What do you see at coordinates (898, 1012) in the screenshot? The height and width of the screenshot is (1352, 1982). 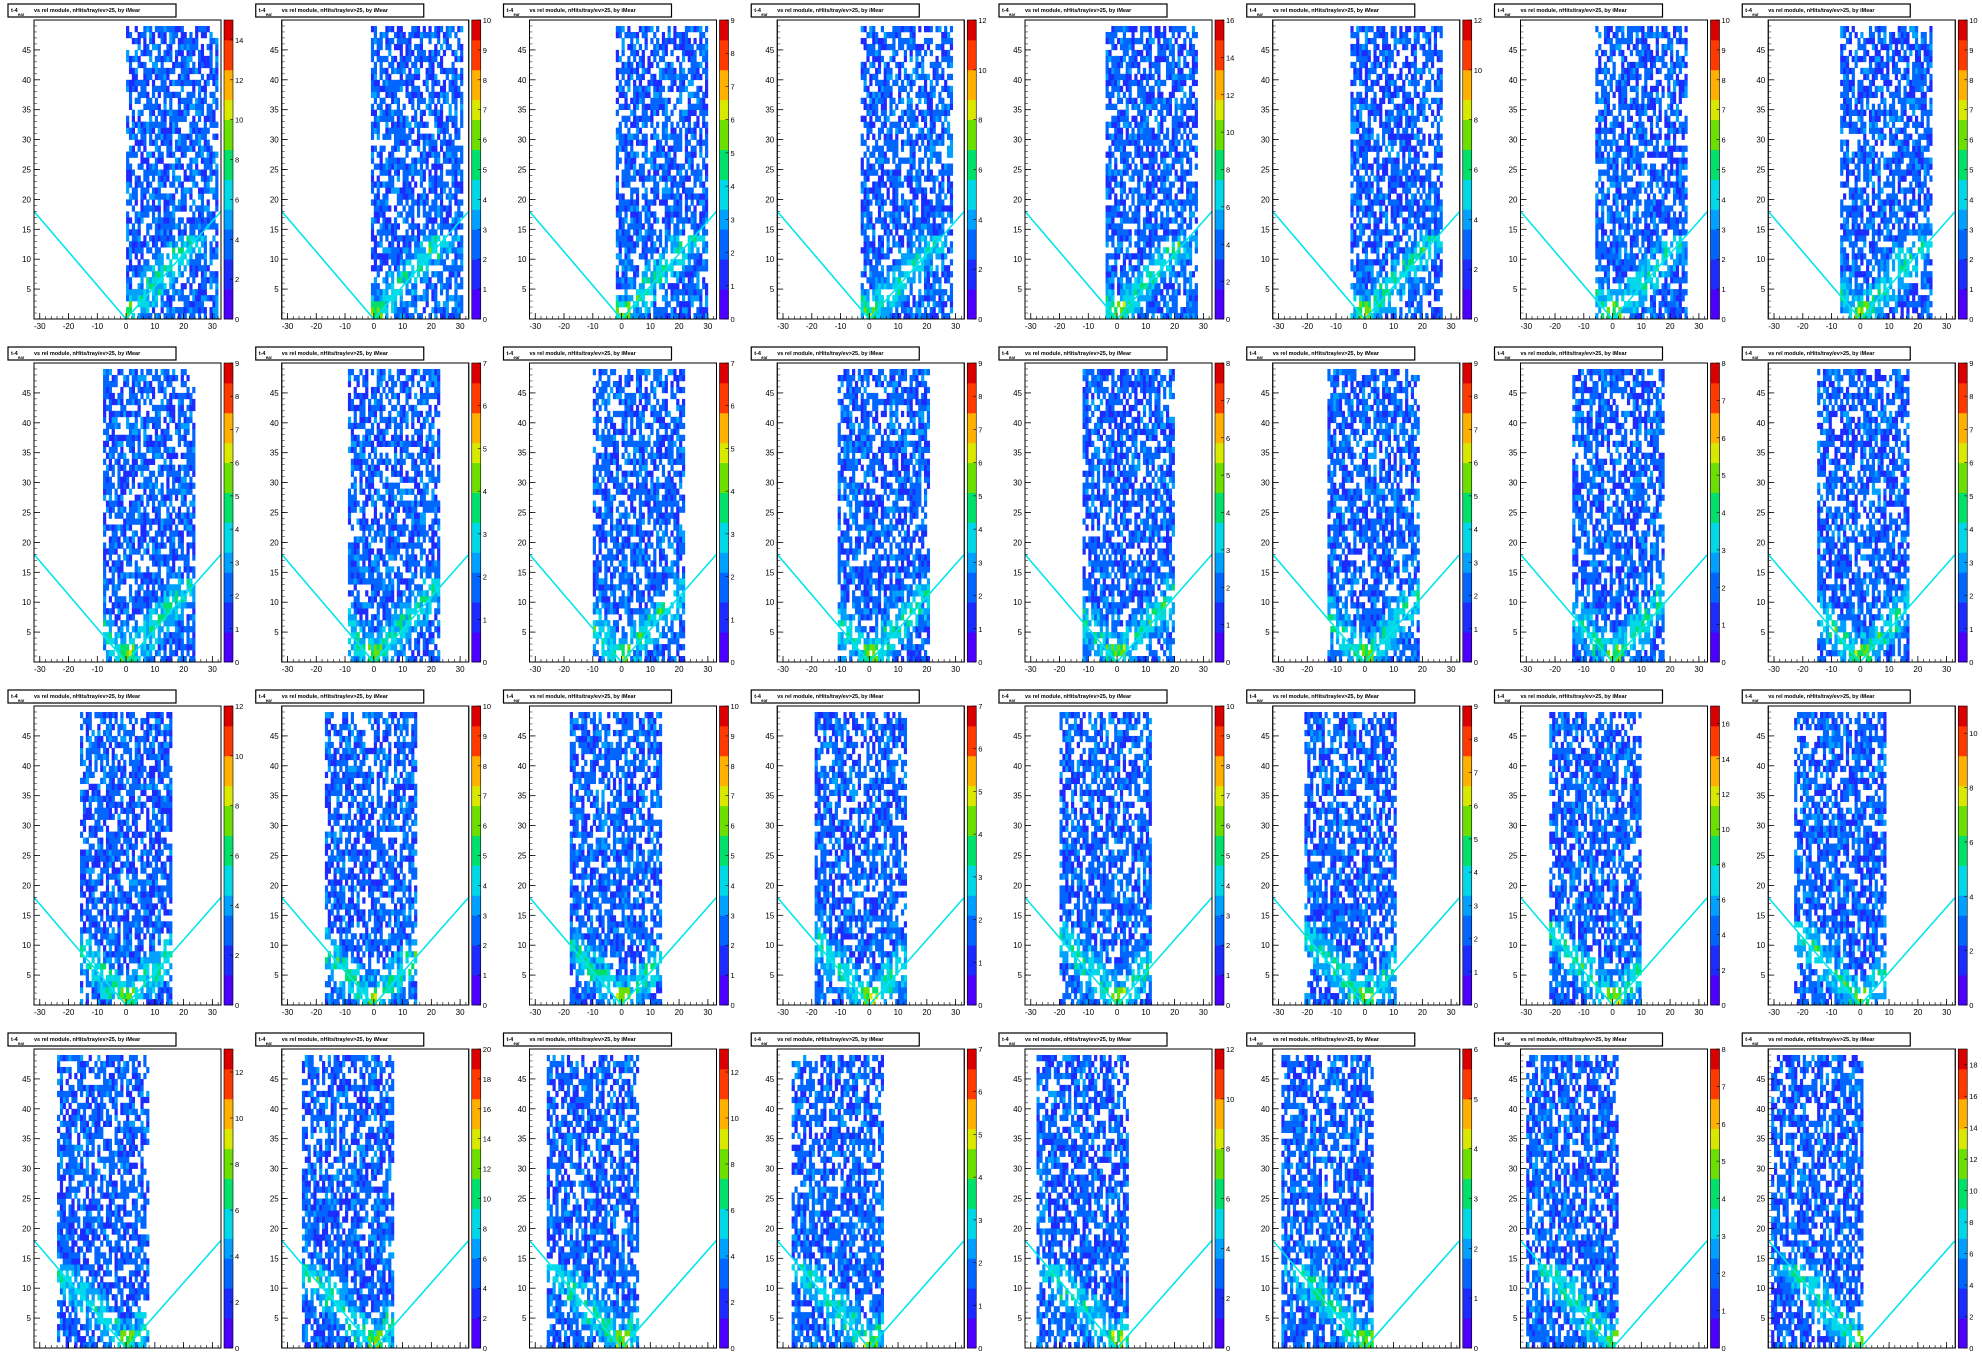 I see `x-tick-label: 10` at bounding box center [898, 1012].